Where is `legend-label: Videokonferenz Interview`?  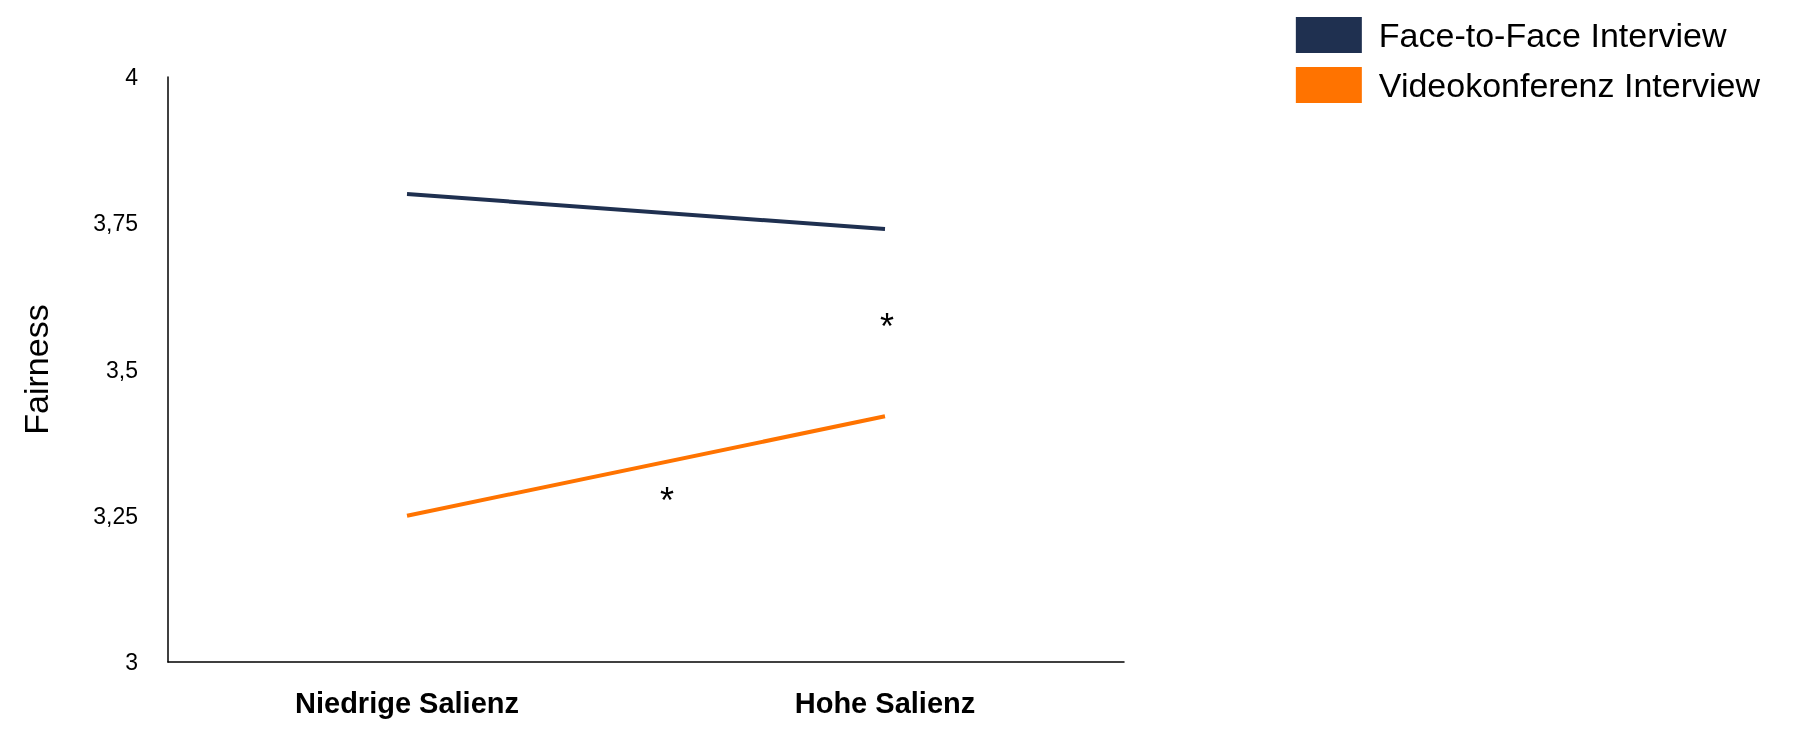
legend-label: Videokonferenz Interview is located at coordinates (1569, 85).